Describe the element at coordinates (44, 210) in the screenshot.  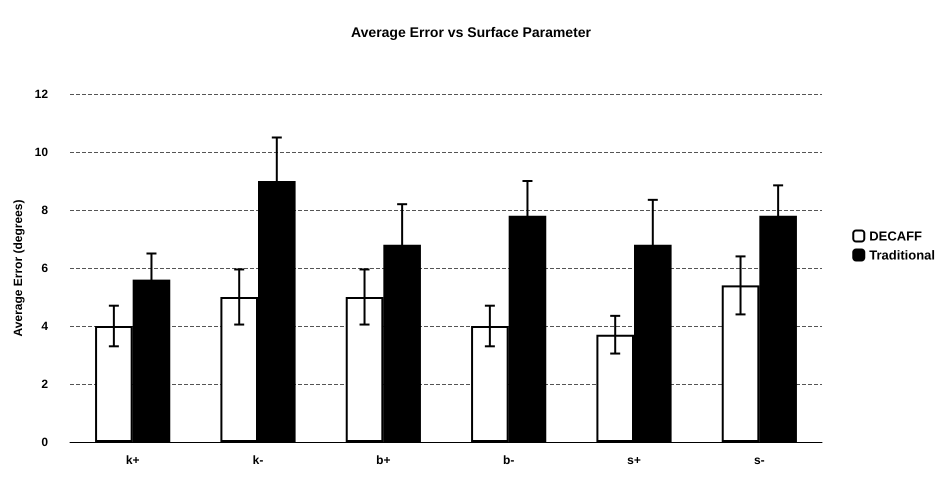
I see `y-tick-label: 8` at that location.